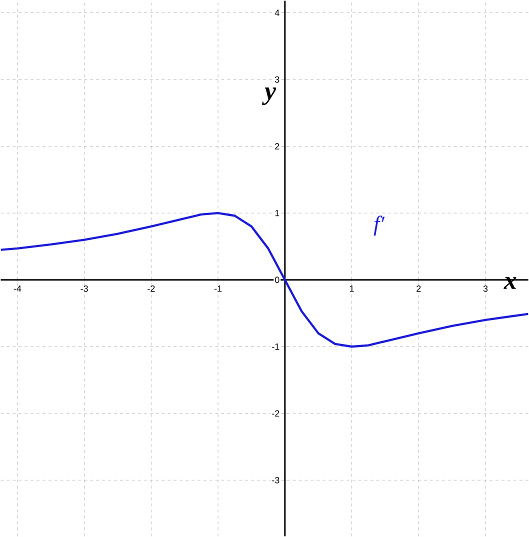 This screenshot has height=537, width=529. Describe the element at coordinates (277, 79) in the screenshot. I see `y-tick-label: 3` at that location.